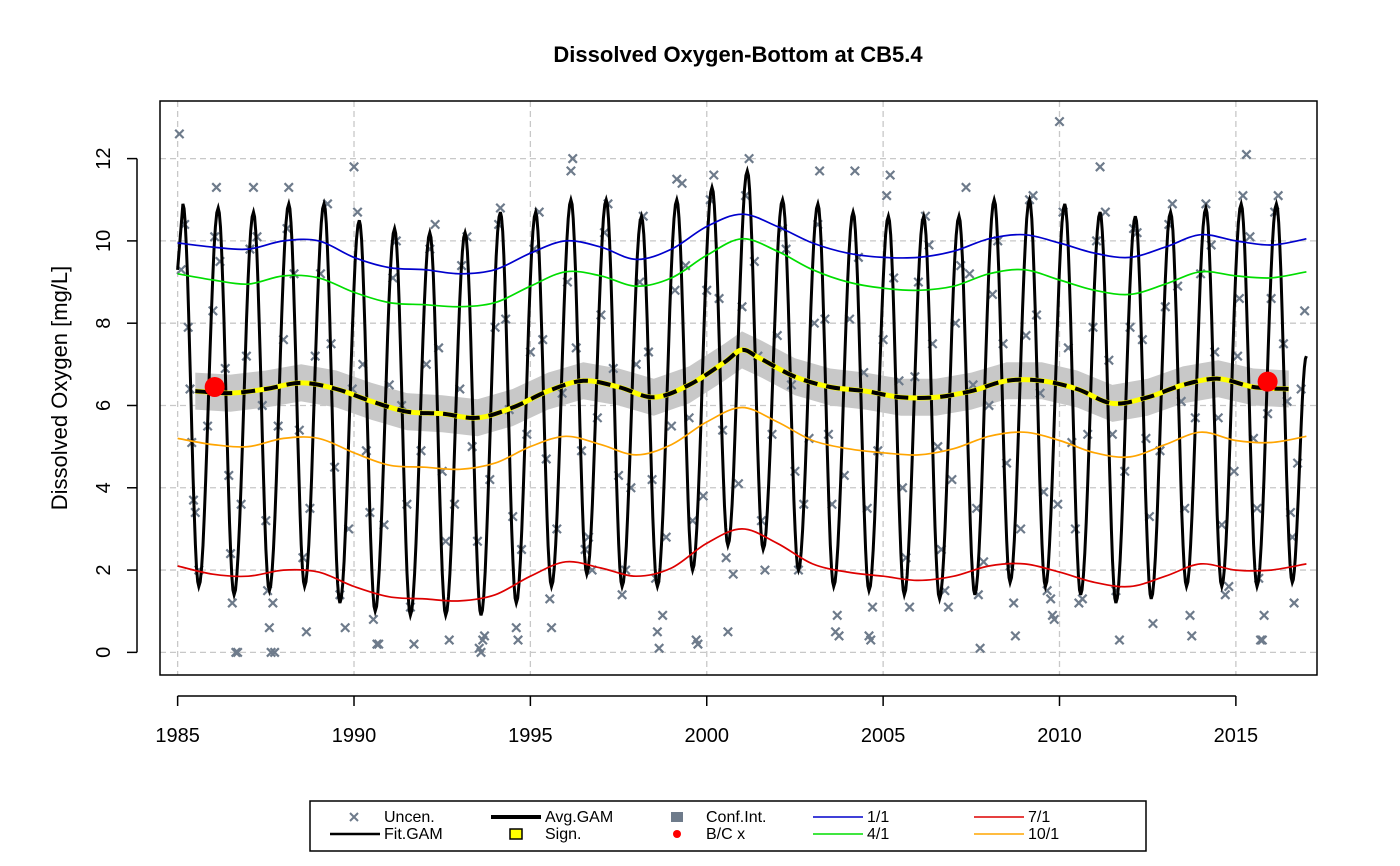 This screenshot has width=1400, height=866. What do you see at coordinates (1236, 736) in the screenshot?
I see `x-tick-label: 2015` at bounding box center [1236, 736].